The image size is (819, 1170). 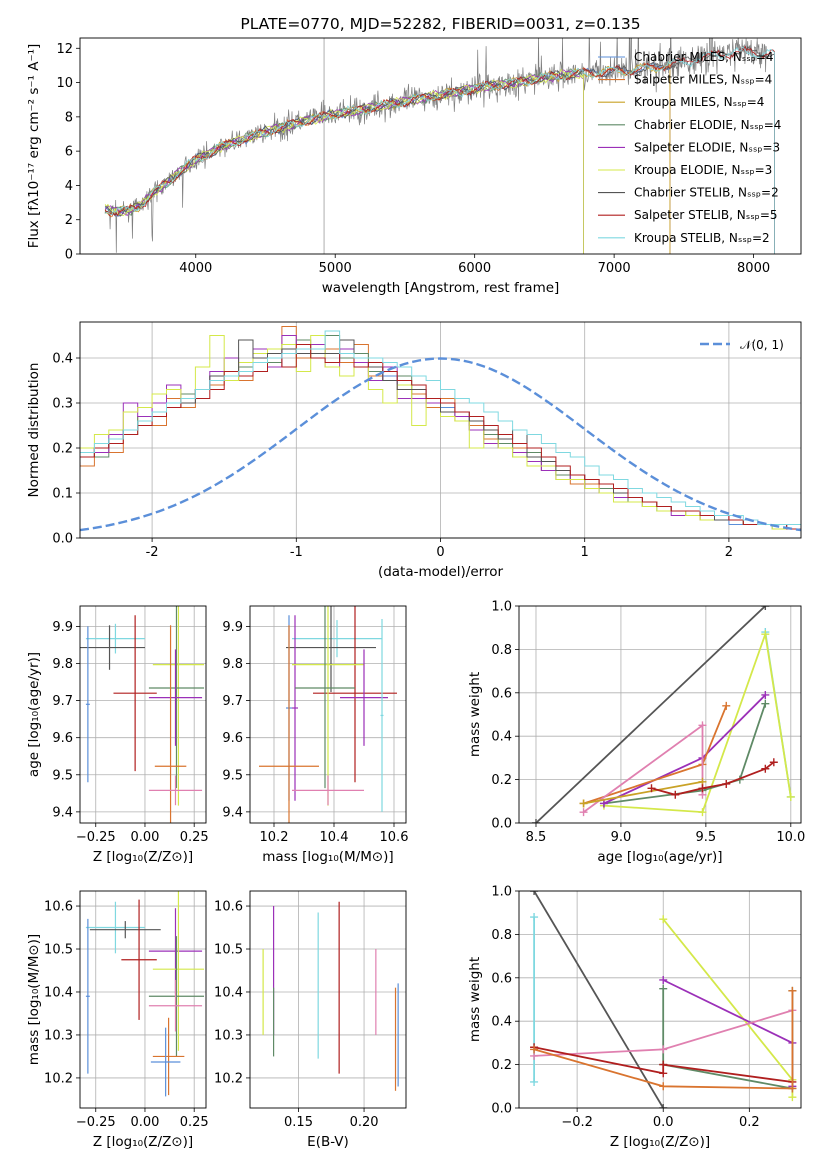 I want to click on y-tick-label: 9.9, so click(x=232, y=627).